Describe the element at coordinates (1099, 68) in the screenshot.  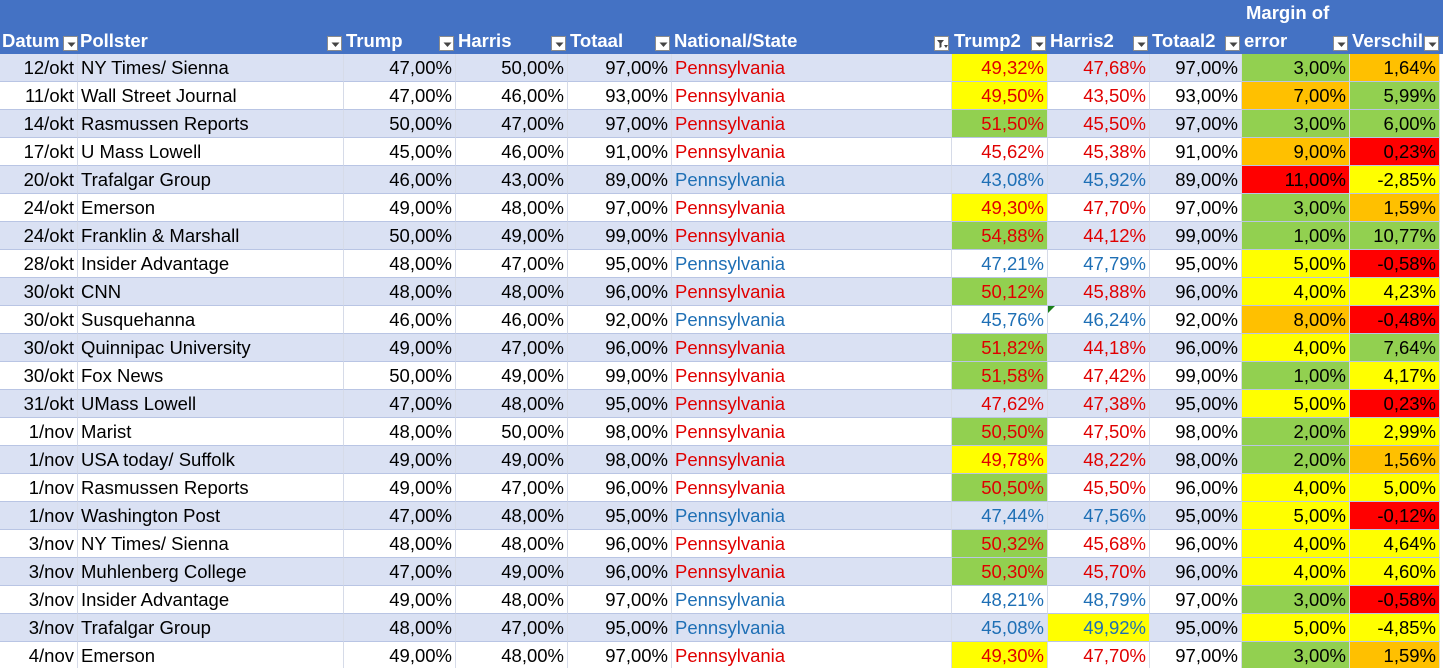
I see `cell-harris2: 47,68%` at that location.